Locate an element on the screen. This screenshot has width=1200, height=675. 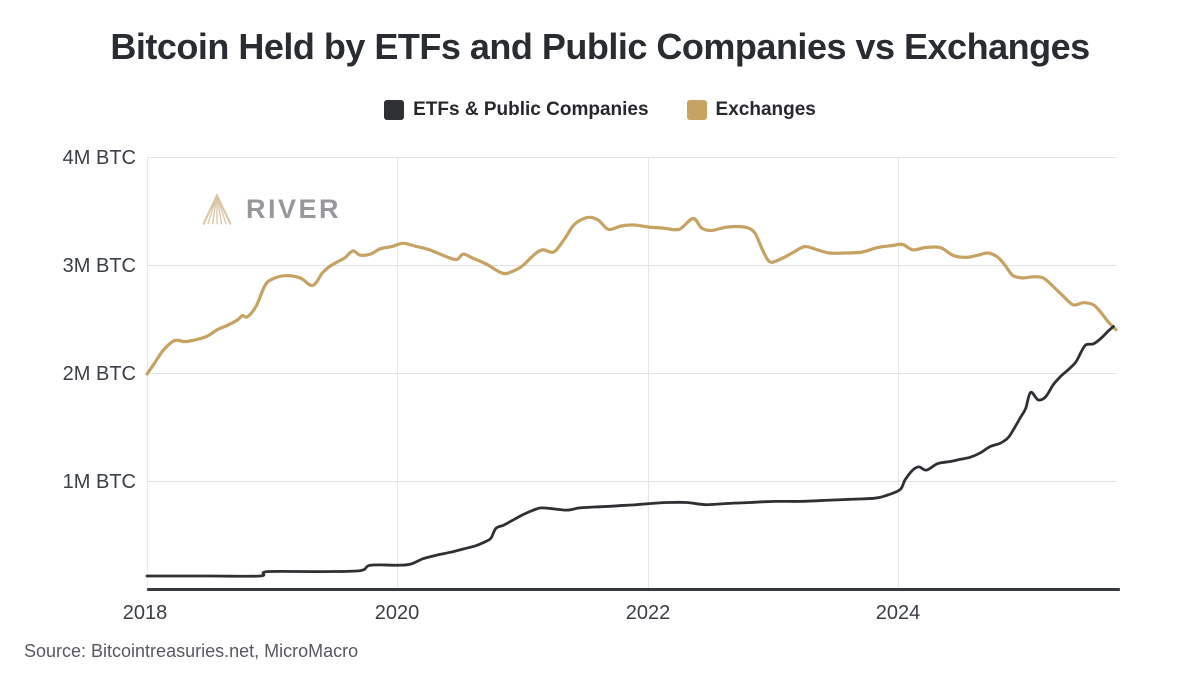
legend-swatch-etfs-icon is located at coordinates (394, 110).